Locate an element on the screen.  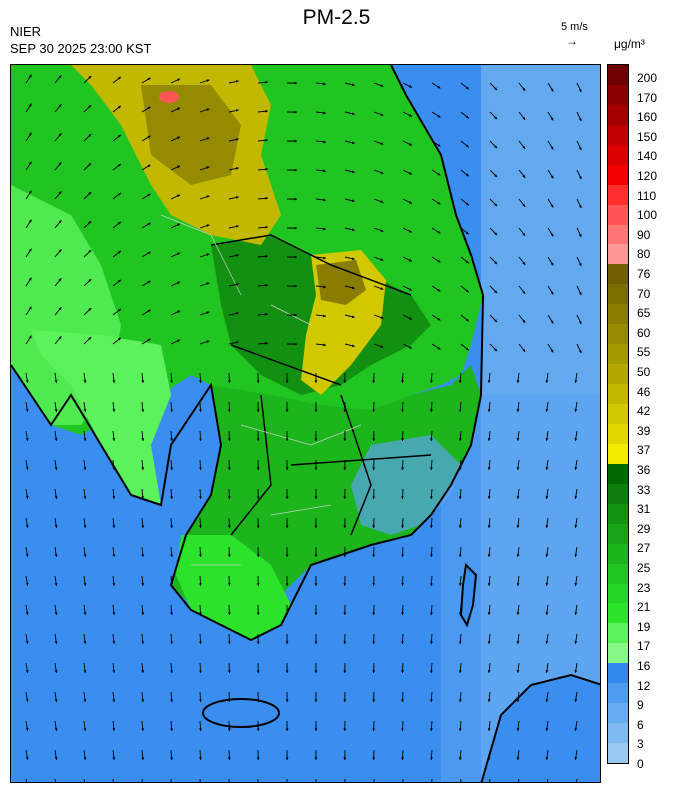
wind-reference-label: 5 m/s is located at coordinates (574, 27).